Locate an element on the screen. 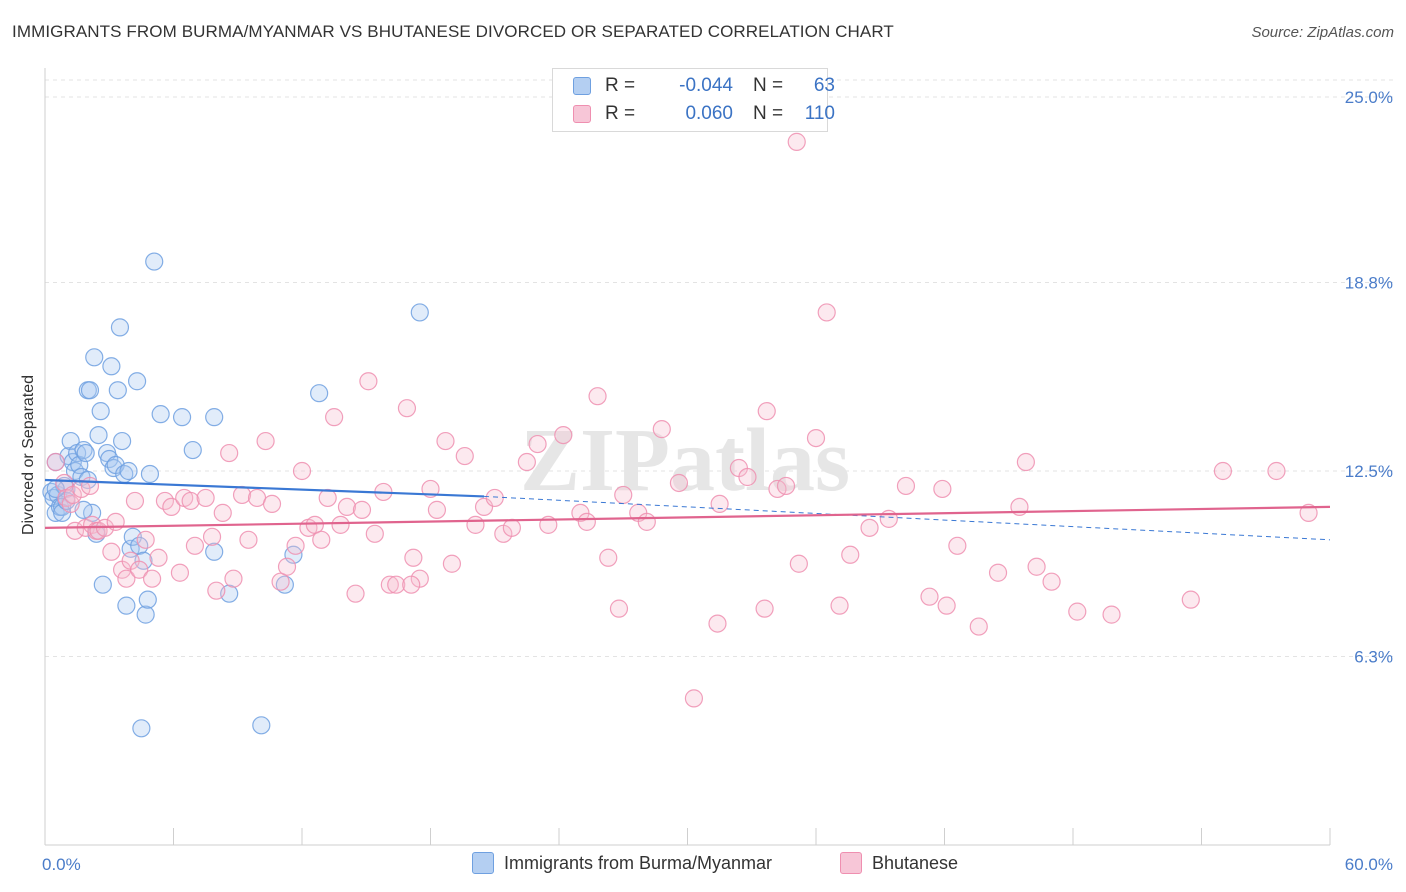 The height and width of the screenshot is (892, 1406). burma-trend-line is located at coordinates (264, 488).